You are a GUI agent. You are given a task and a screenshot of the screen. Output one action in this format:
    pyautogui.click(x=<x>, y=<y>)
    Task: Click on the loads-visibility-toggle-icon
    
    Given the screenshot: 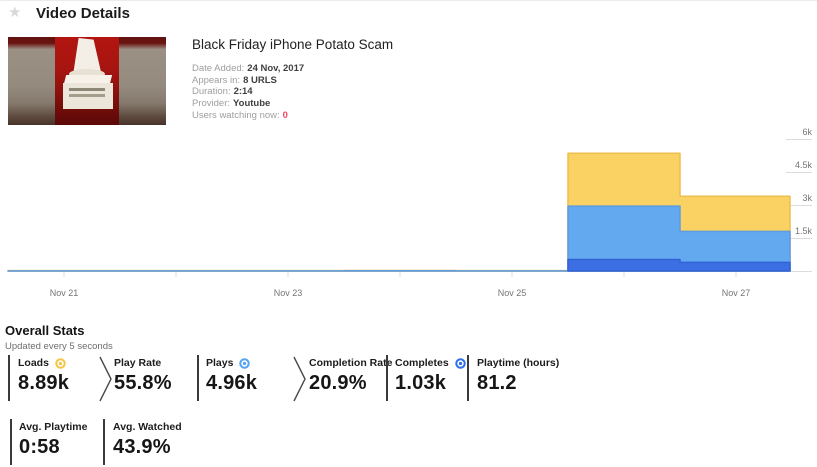 What is the action you would take?
    pyautogui.click(x=60, y=363)
    